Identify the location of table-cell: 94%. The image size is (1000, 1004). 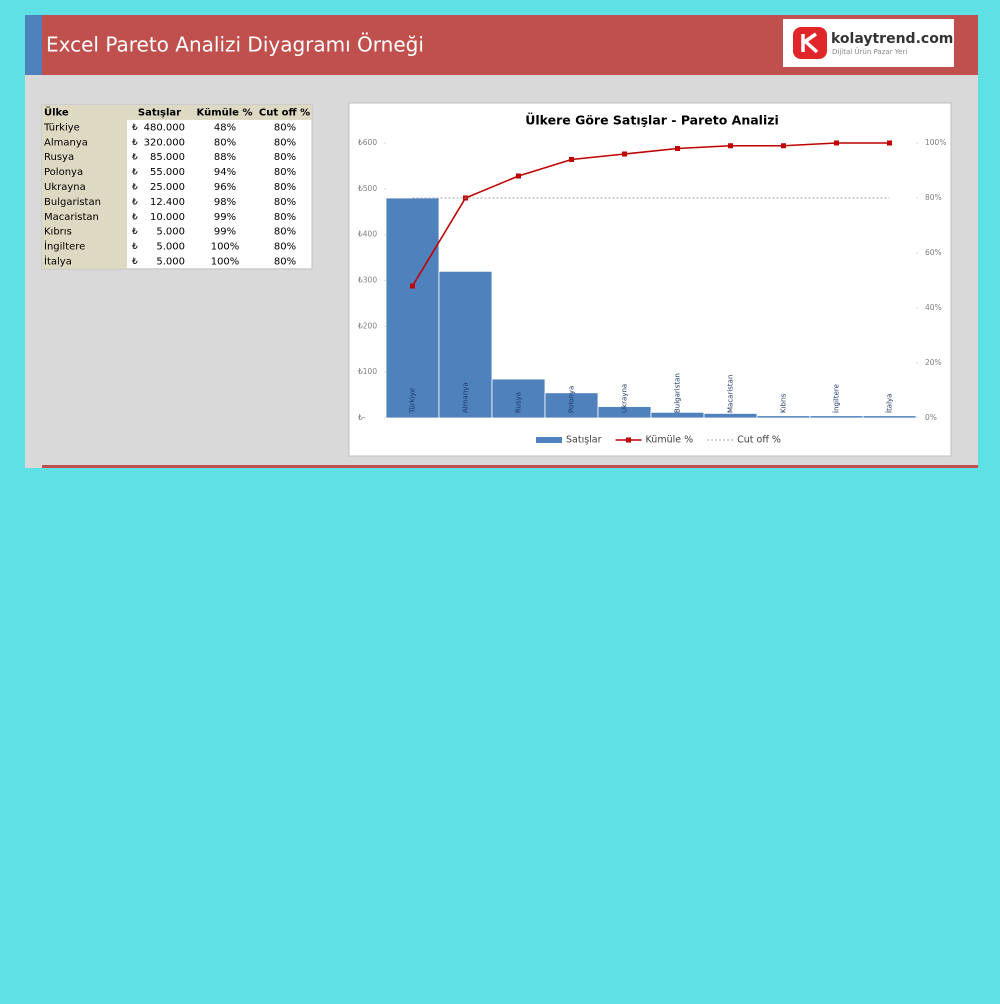
(225, 172).